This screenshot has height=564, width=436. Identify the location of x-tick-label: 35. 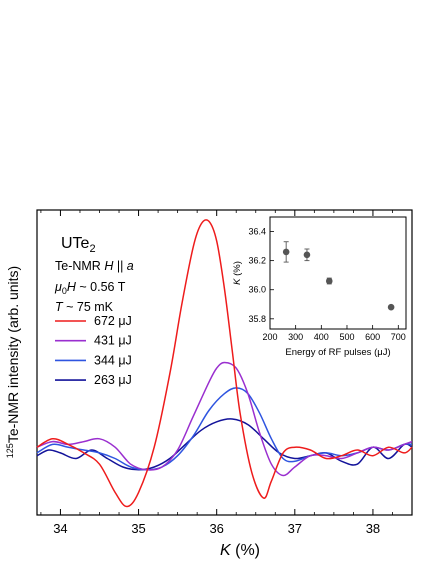
(138, 528).